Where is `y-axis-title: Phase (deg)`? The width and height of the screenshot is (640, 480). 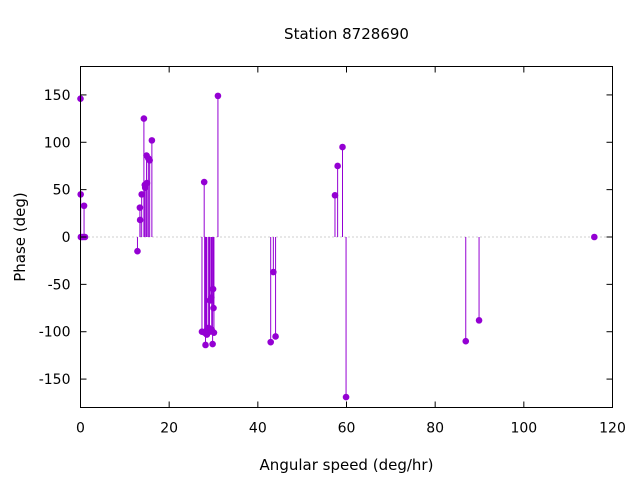 y-axis-title: Phase (deg) is located at coordinates (20, 237).